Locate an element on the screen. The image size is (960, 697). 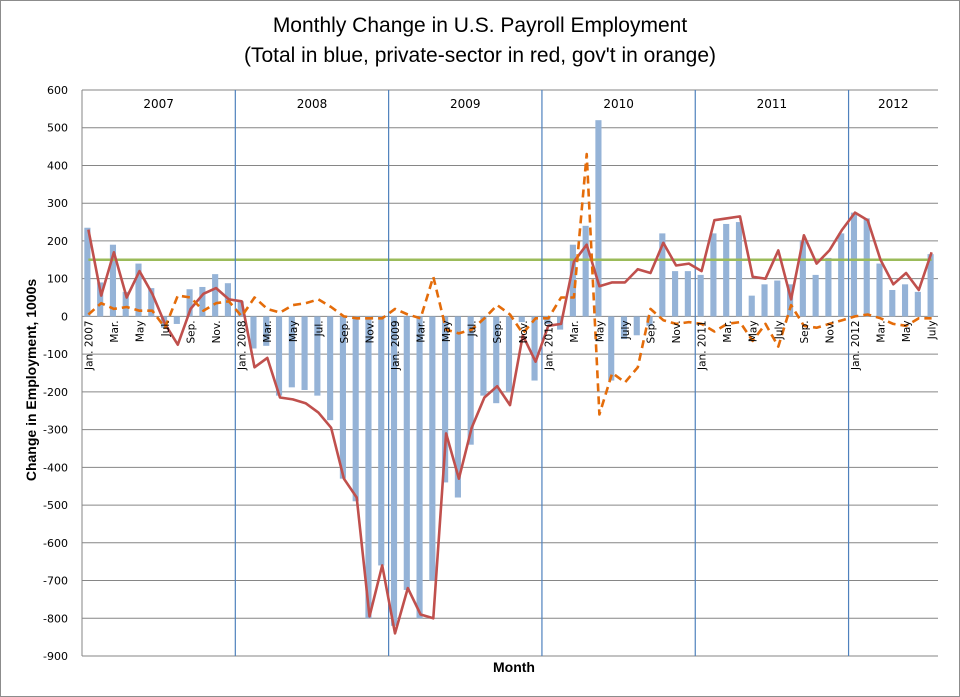
y-tick-label: -400 is located at coordinates (55, 467).